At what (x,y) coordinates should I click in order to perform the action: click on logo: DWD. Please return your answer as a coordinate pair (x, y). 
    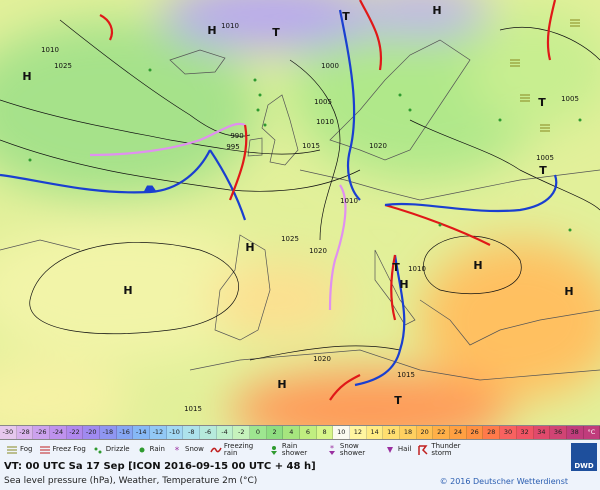
    Looking at the image, I should click on (584, 457).